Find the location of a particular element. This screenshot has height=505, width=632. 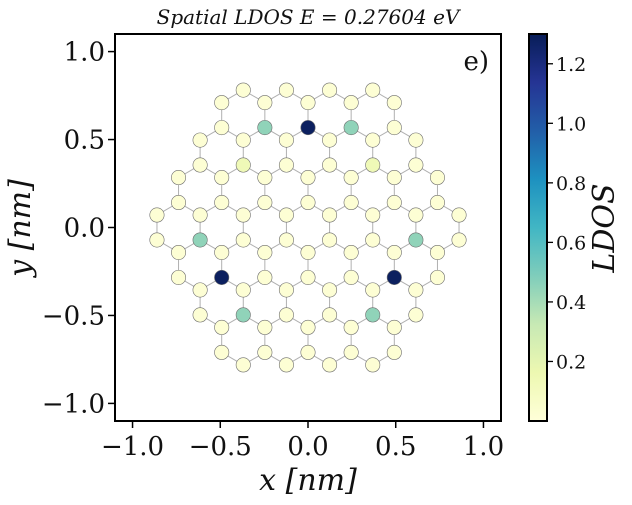

x-axis-ticks: −1.0 −0.5 0.0 0.5 1.0 is located at coordinates (302, 441).